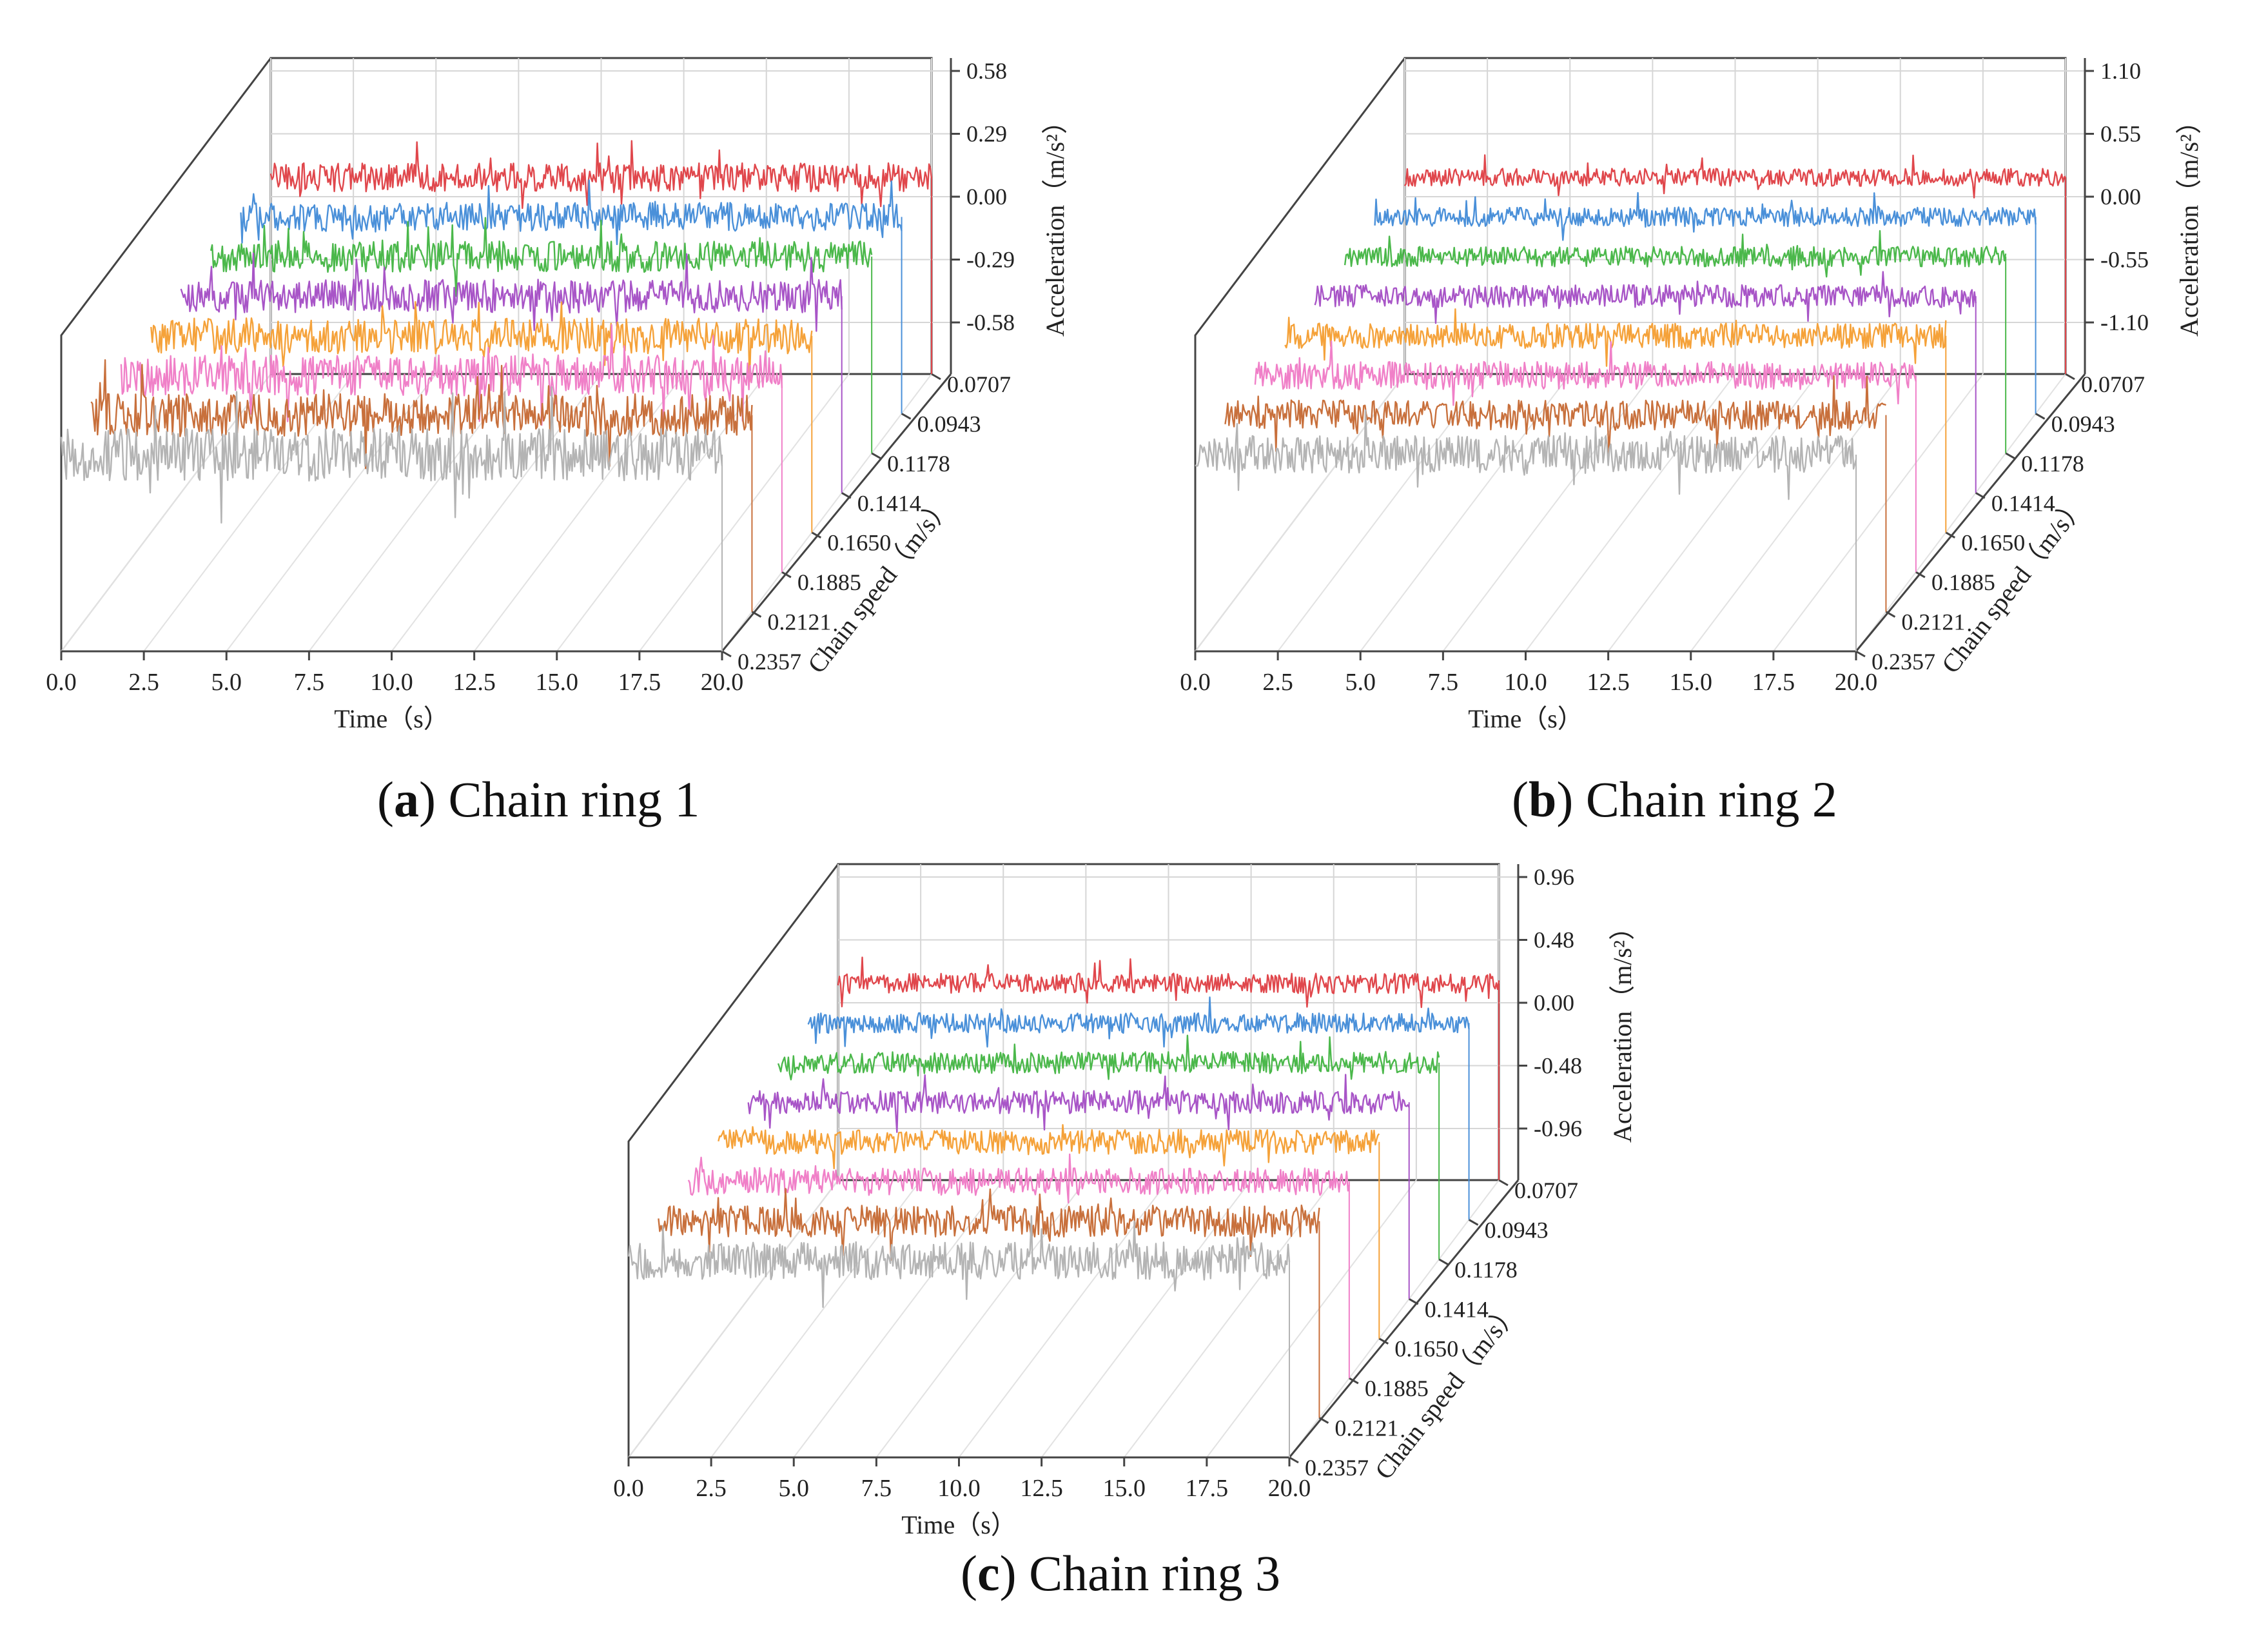  Describe the element at coordinates (2083, 424) in the screenshot. I see `z-tick-label: 0.0943` at that location.